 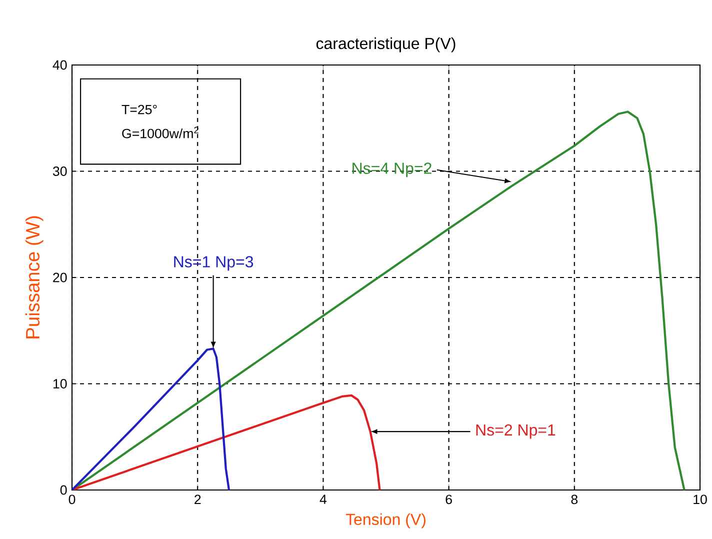 What do you see at coordinates (700, 499) in the screenshot?
I see `x-tick-label: 10` at bounding box center [700, 499].